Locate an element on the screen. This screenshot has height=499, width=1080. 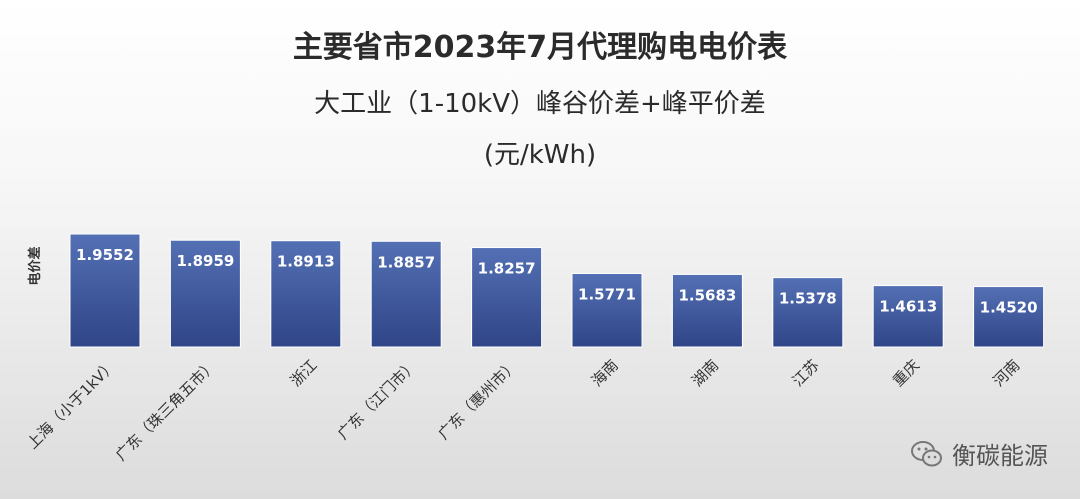
x-tick-label: 广东（惠州市） is located at coordinates (477, 399).